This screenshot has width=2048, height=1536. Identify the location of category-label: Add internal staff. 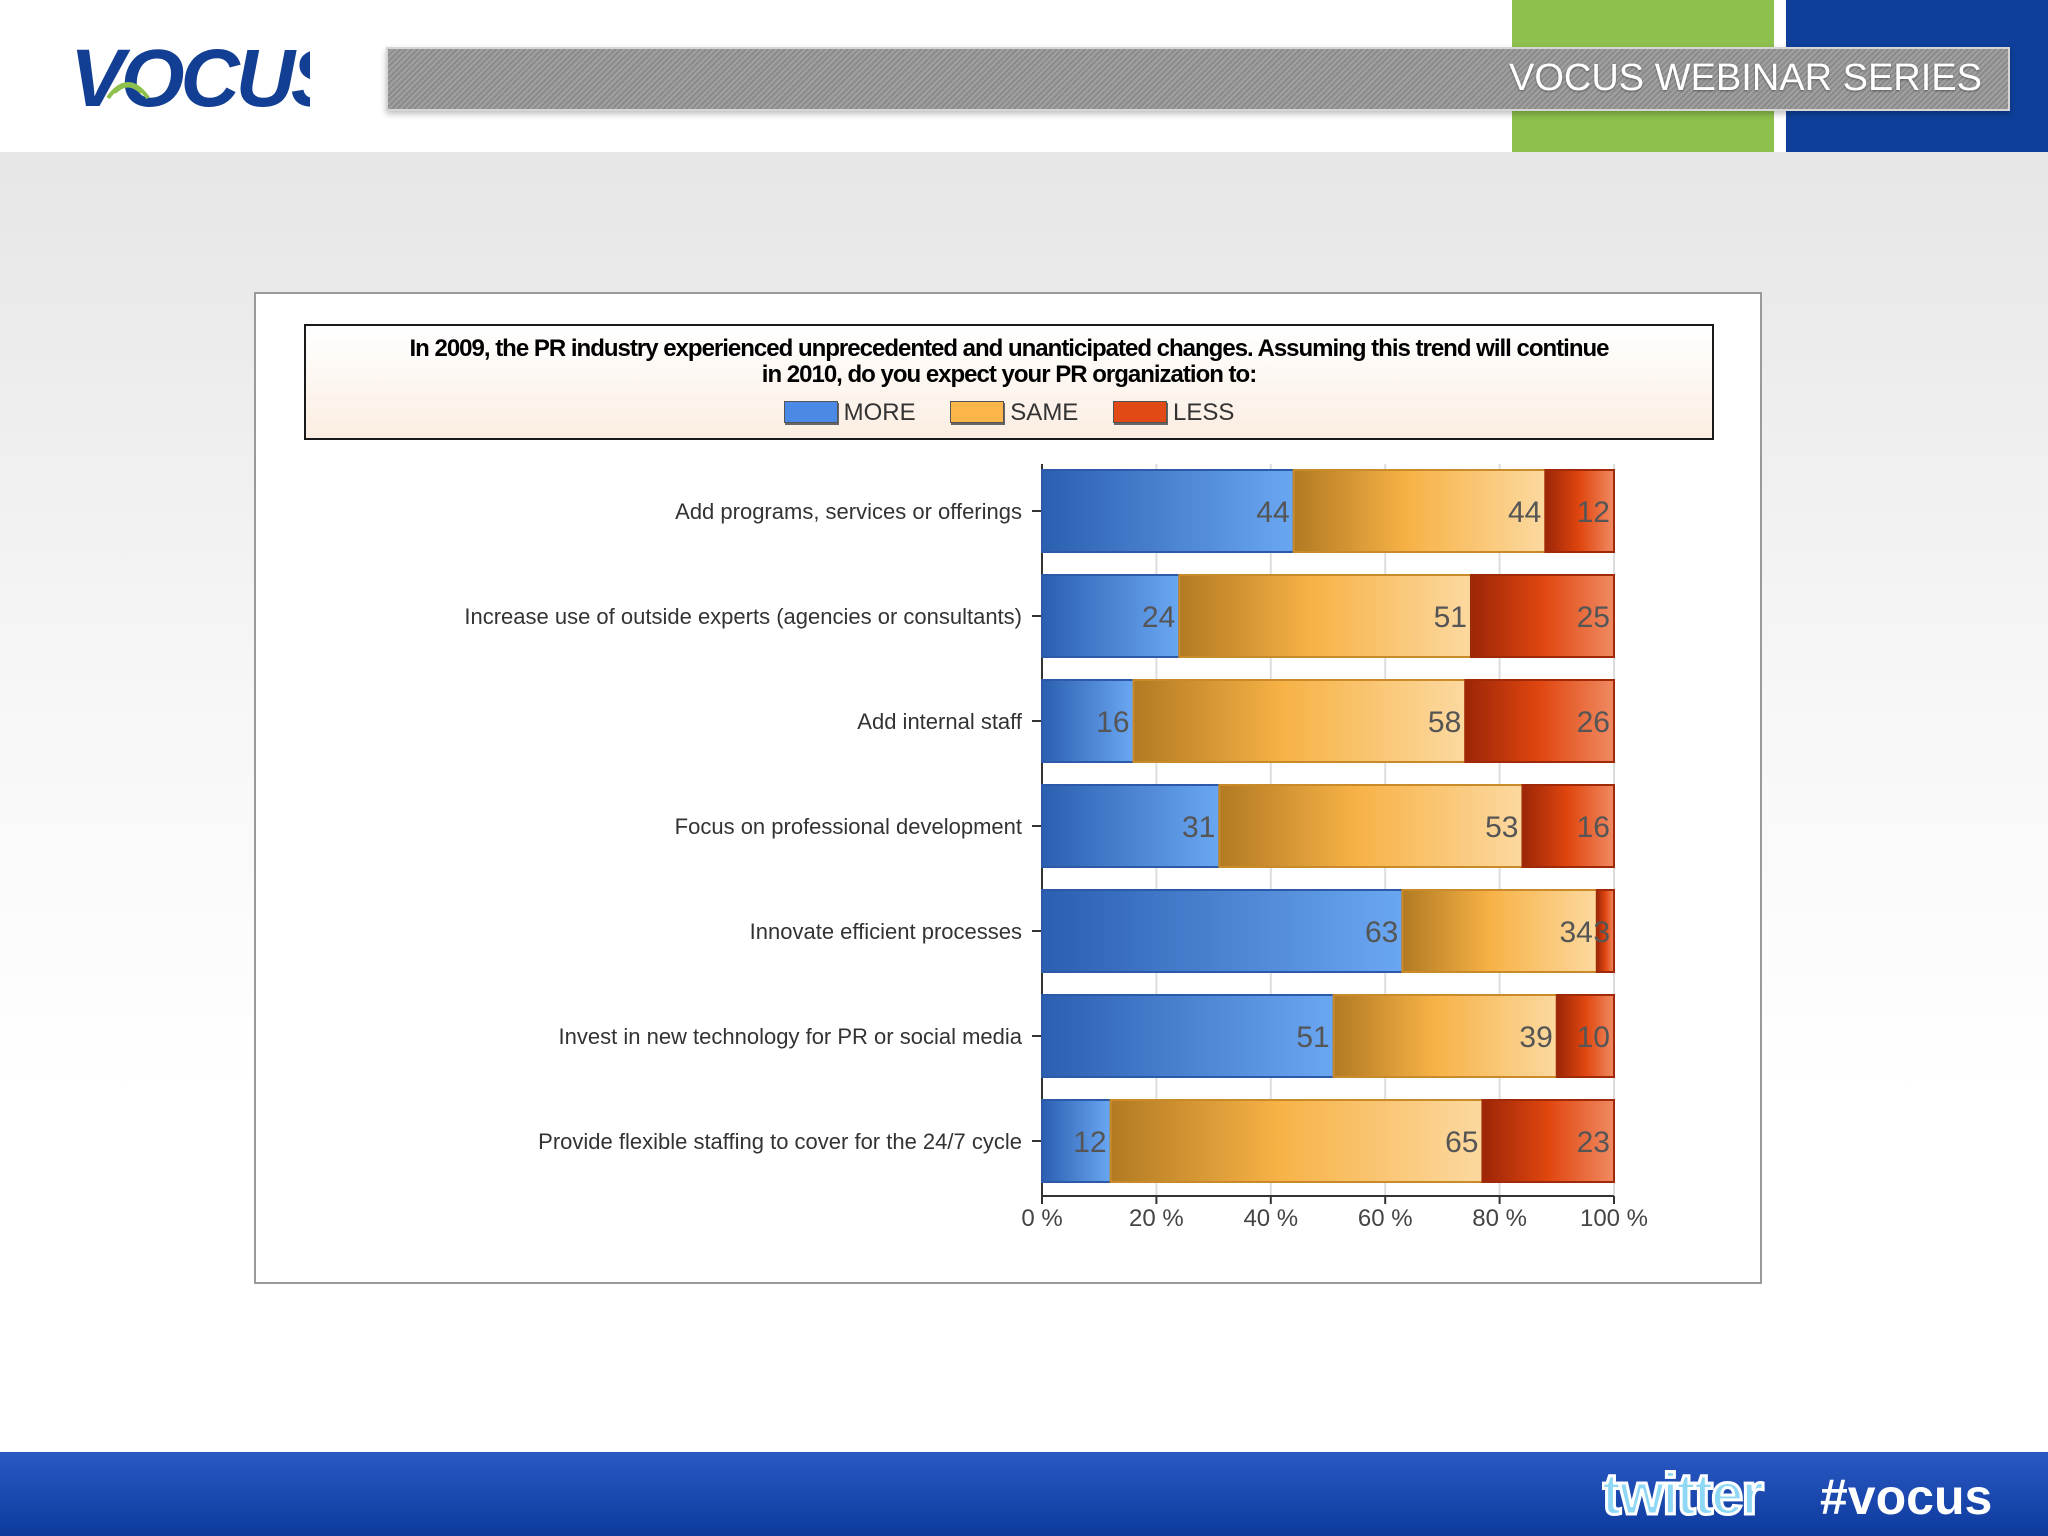
(940, 721).